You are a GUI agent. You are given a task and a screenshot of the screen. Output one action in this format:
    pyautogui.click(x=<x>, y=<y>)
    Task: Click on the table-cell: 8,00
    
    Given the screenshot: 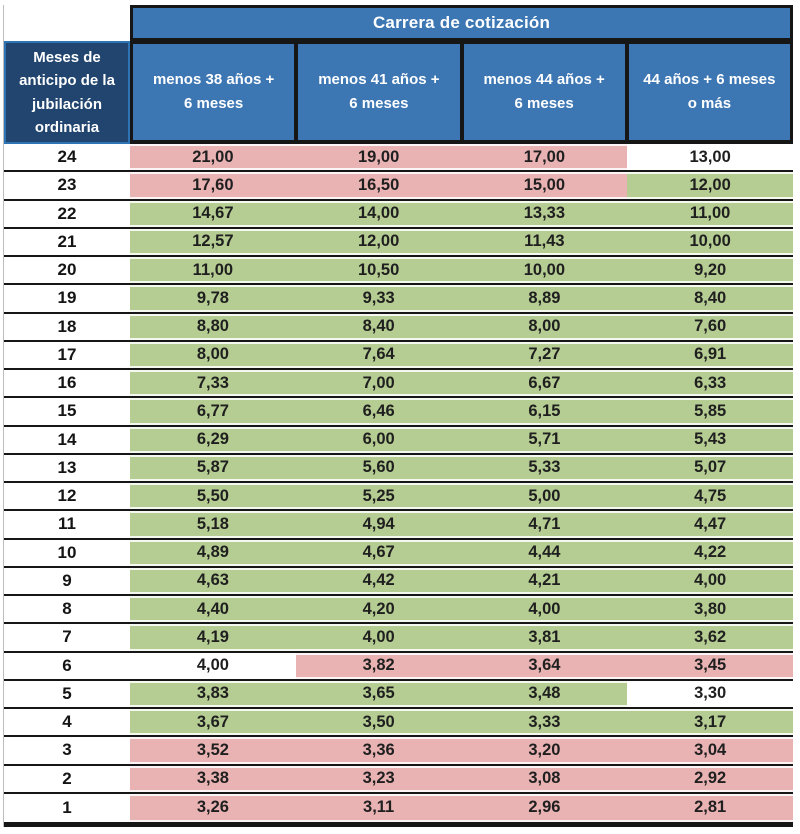 What is the action you would take?
    pyautogui.click(x=213, y=354)
    